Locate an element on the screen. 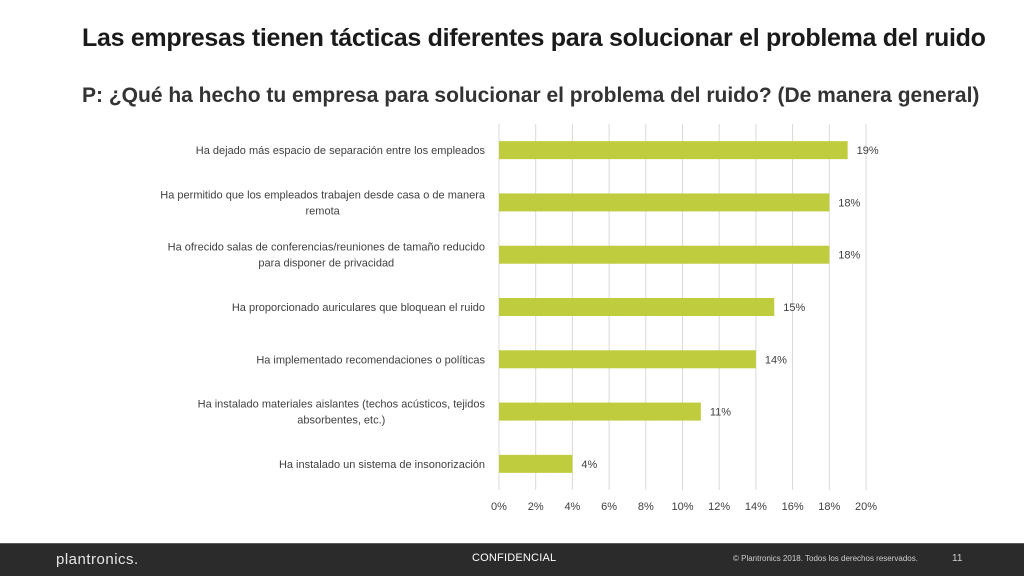  x-tick-label: 12% is located at coordinates (719, 507).